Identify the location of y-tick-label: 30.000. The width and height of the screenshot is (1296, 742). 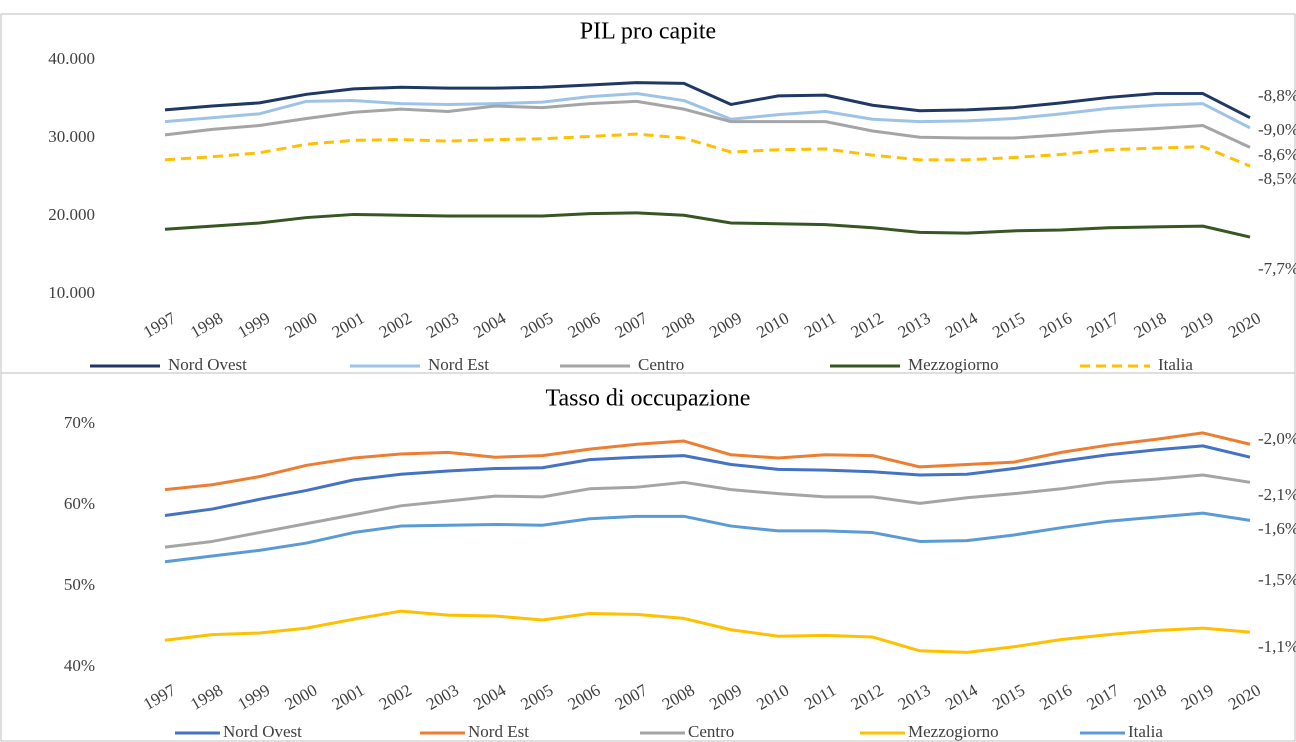
(71, 136).